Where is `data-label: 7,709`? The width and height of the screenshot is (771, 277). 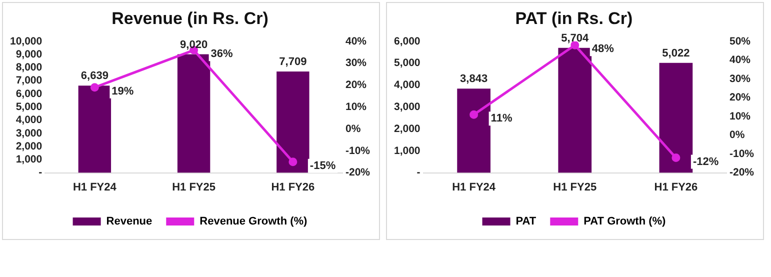
data-label: 7,709 is located at coordinates (293, 62).